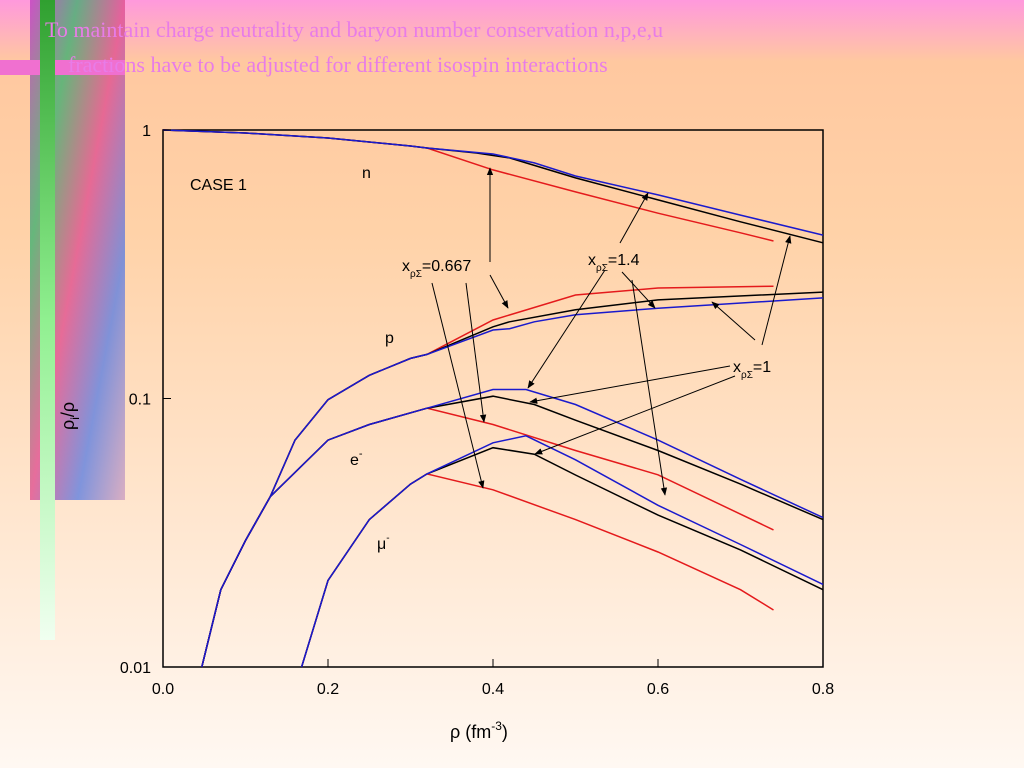 This screenshot has width=1024, height=773. Describe the element at coordinates (470, 732) in the screenshot. I see `text: ρ (fm` at that location.